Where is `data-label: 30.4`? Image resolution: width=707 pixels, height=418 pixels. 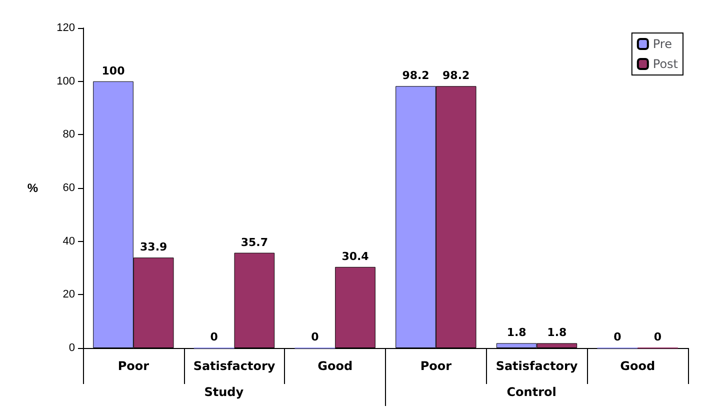
data-label: 30.4 is located at coordinates (356, 256).